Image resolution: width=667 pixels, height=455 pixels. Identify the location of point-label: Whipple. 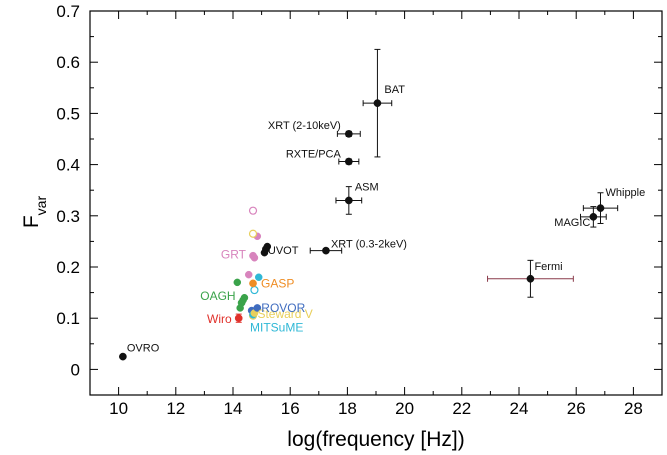
(626, 193).